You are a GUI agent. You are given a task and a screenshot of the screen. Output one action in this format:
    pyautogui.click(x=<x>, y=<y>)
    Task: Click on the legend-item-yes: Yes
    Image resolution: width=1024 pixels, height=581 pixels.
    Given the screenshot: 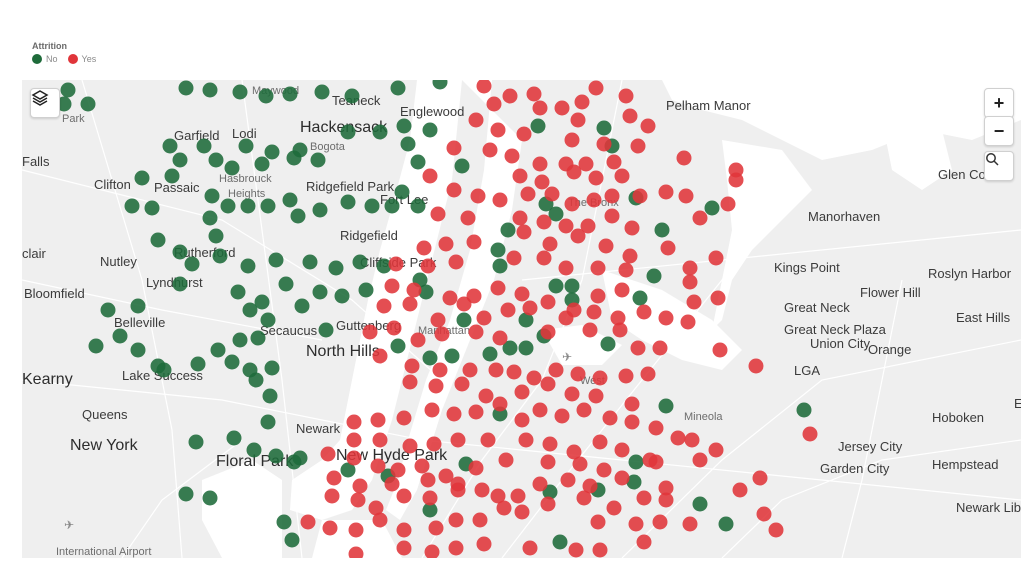 What is the action you would take?
    pyautogui.click(x=81, y=59)
    